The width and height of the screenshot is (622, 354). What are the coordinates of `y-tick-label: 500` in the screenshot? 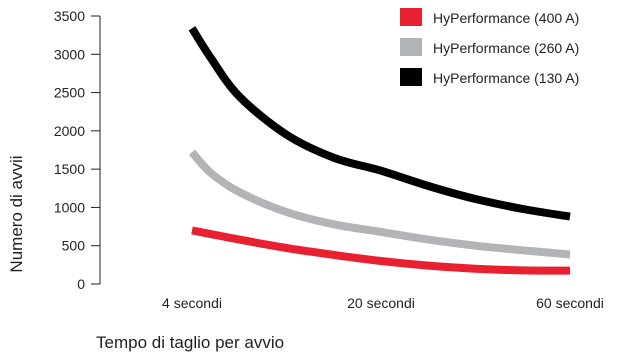 It's located at (74, 246).